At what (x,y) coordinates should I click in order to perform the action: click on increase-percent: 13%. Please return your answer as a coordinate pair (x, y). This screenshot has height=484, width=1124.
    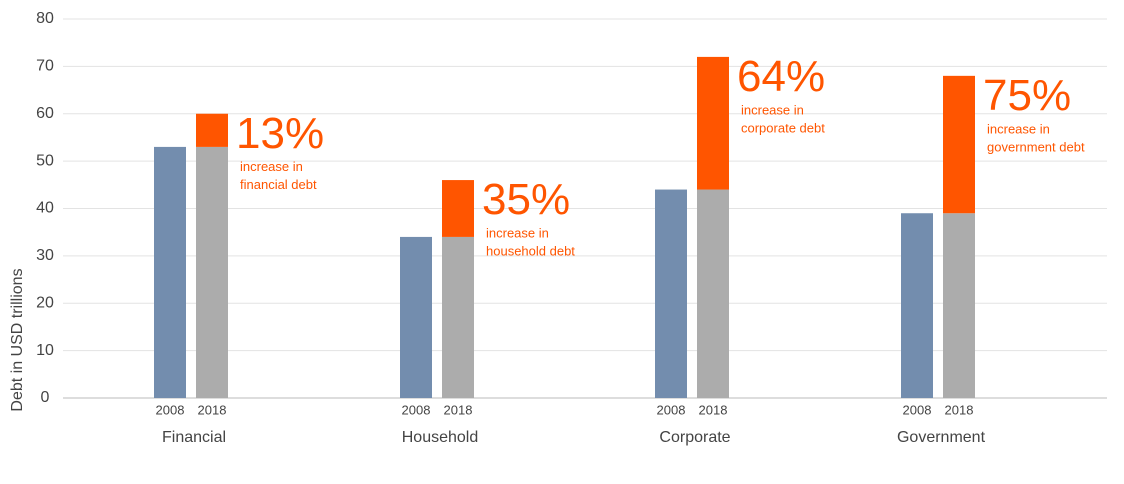
    Looking at the image, I should click on (280, 133).